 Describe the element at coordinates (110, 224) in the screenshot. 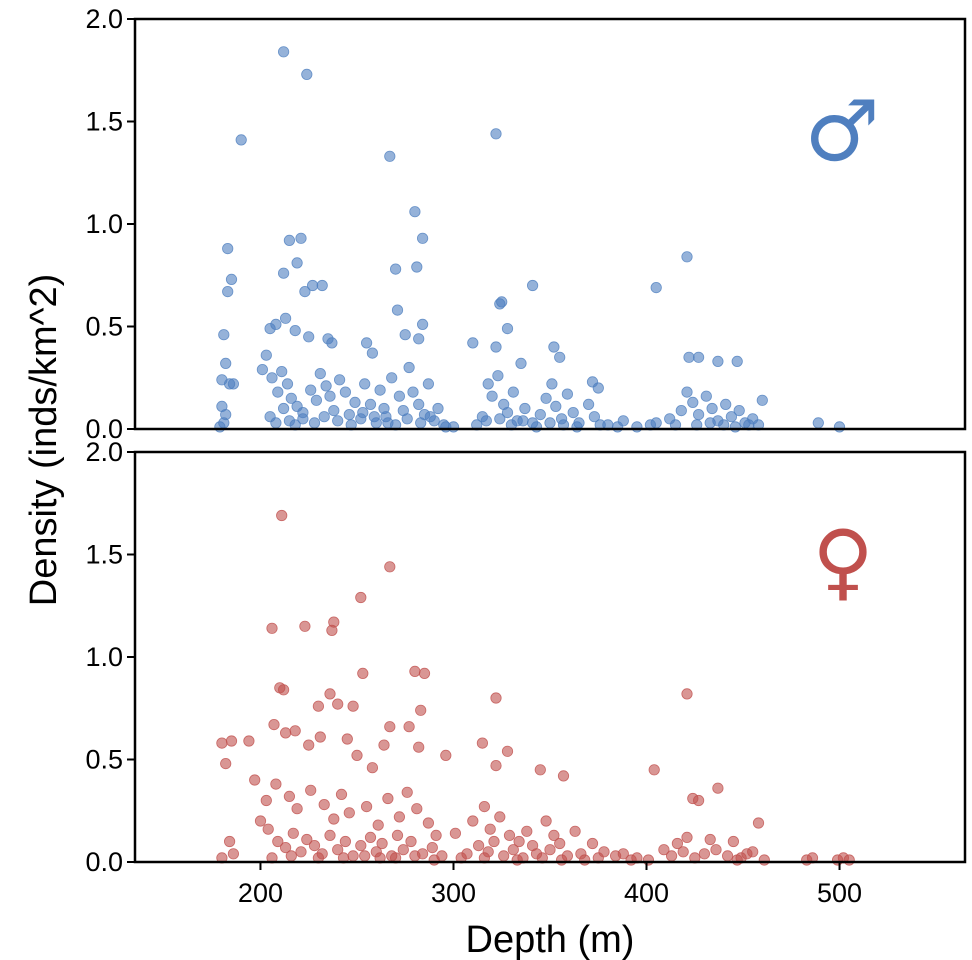

I see `male-y-axis: 0.0 0.5 1.0 1.5 2.0` at that location.